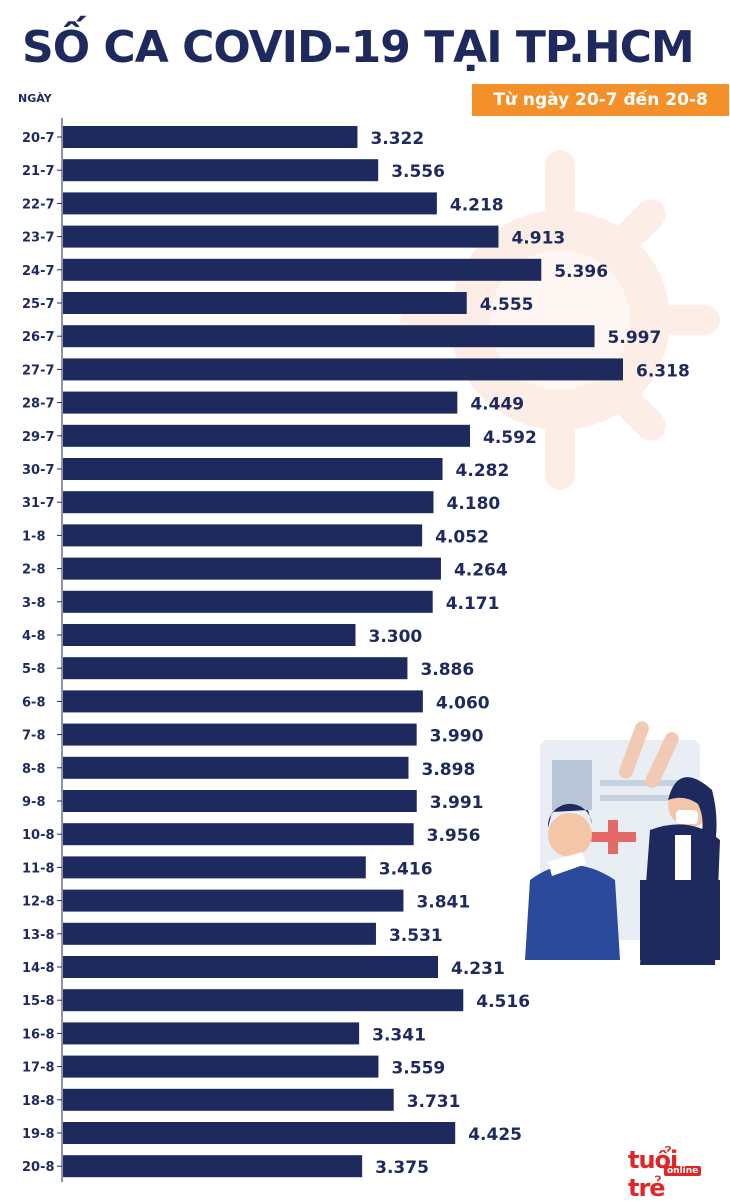 The height and width of the screenshot is (1202, 730). What do you see at coordinates (395, 637) in the screenshot?
I see `value-label: 3.300` at bounding box center [395, 637].